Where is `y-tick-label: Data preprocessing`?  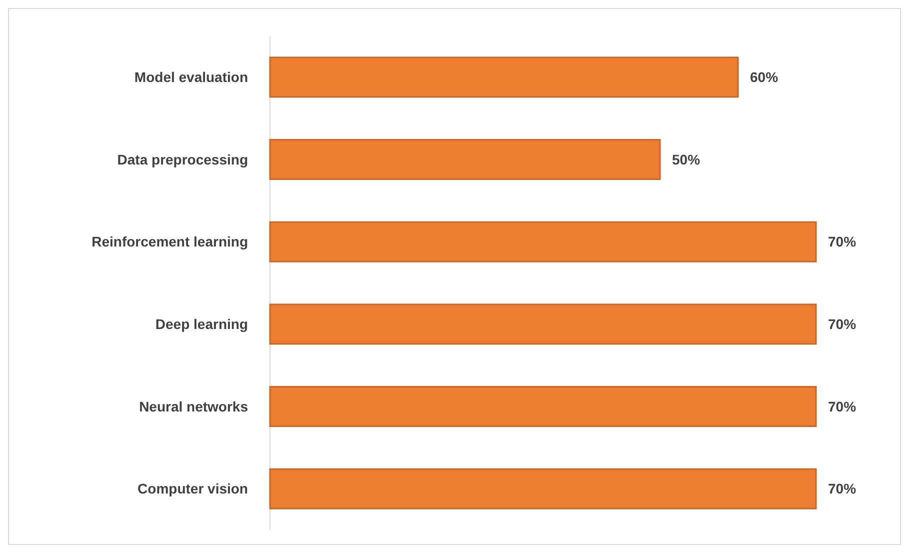 y-tick-label: Data preprocessing is located at coordinates (182, 159).